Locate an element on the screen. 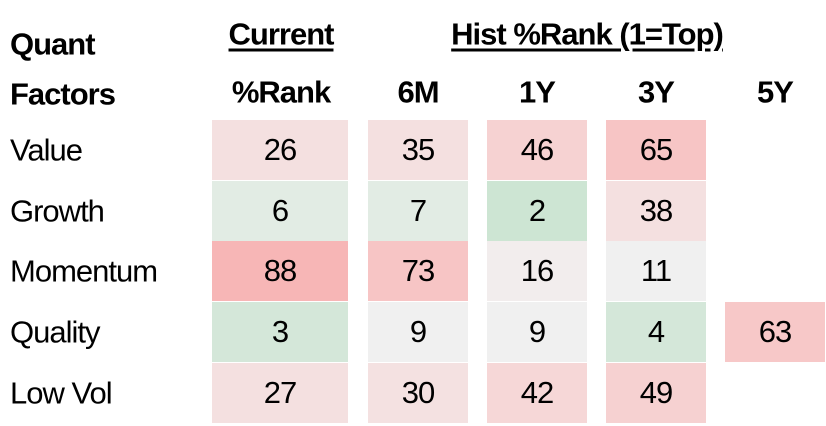 The height and width of the screenshot is (426, 826). rank-cell: 26 is located at coordinates (280, 150).